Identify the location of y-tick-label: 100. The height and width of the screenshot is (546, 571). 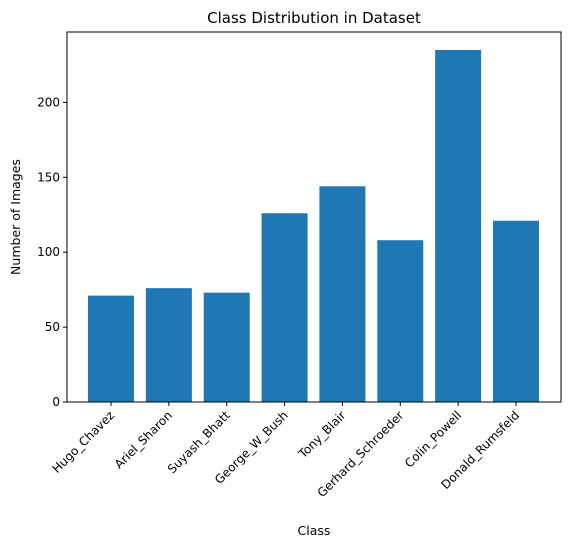
(48, 252).